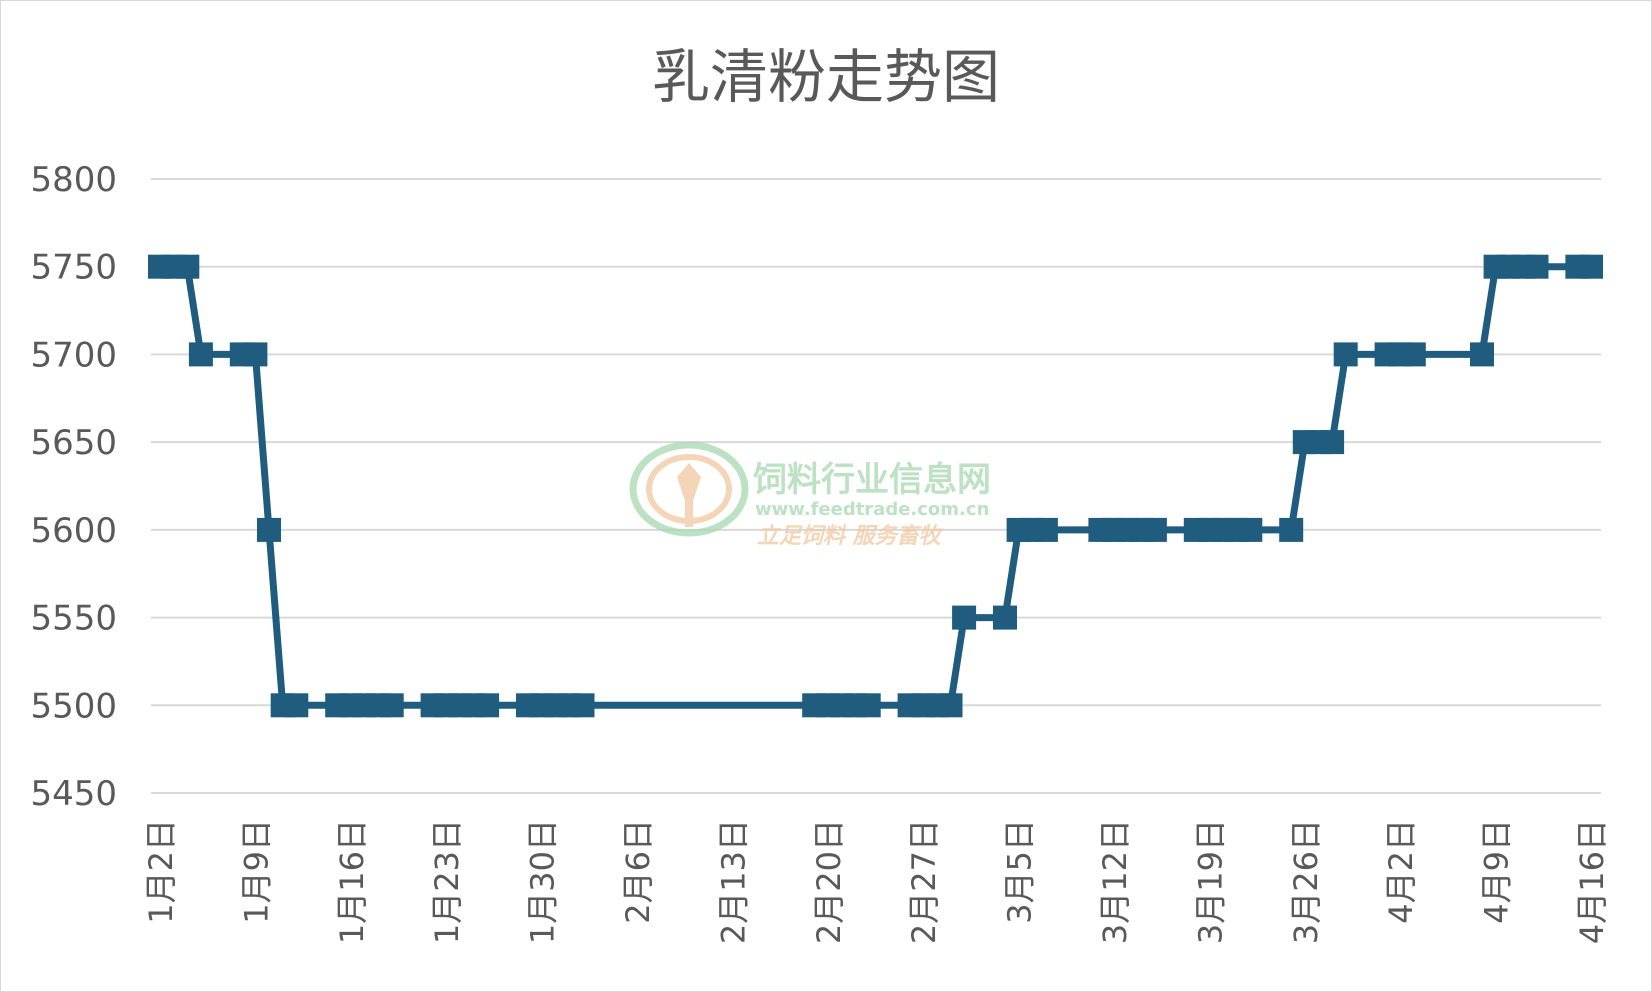  I want to click on x-tick-label: 3月12日, so click(1115, 881).